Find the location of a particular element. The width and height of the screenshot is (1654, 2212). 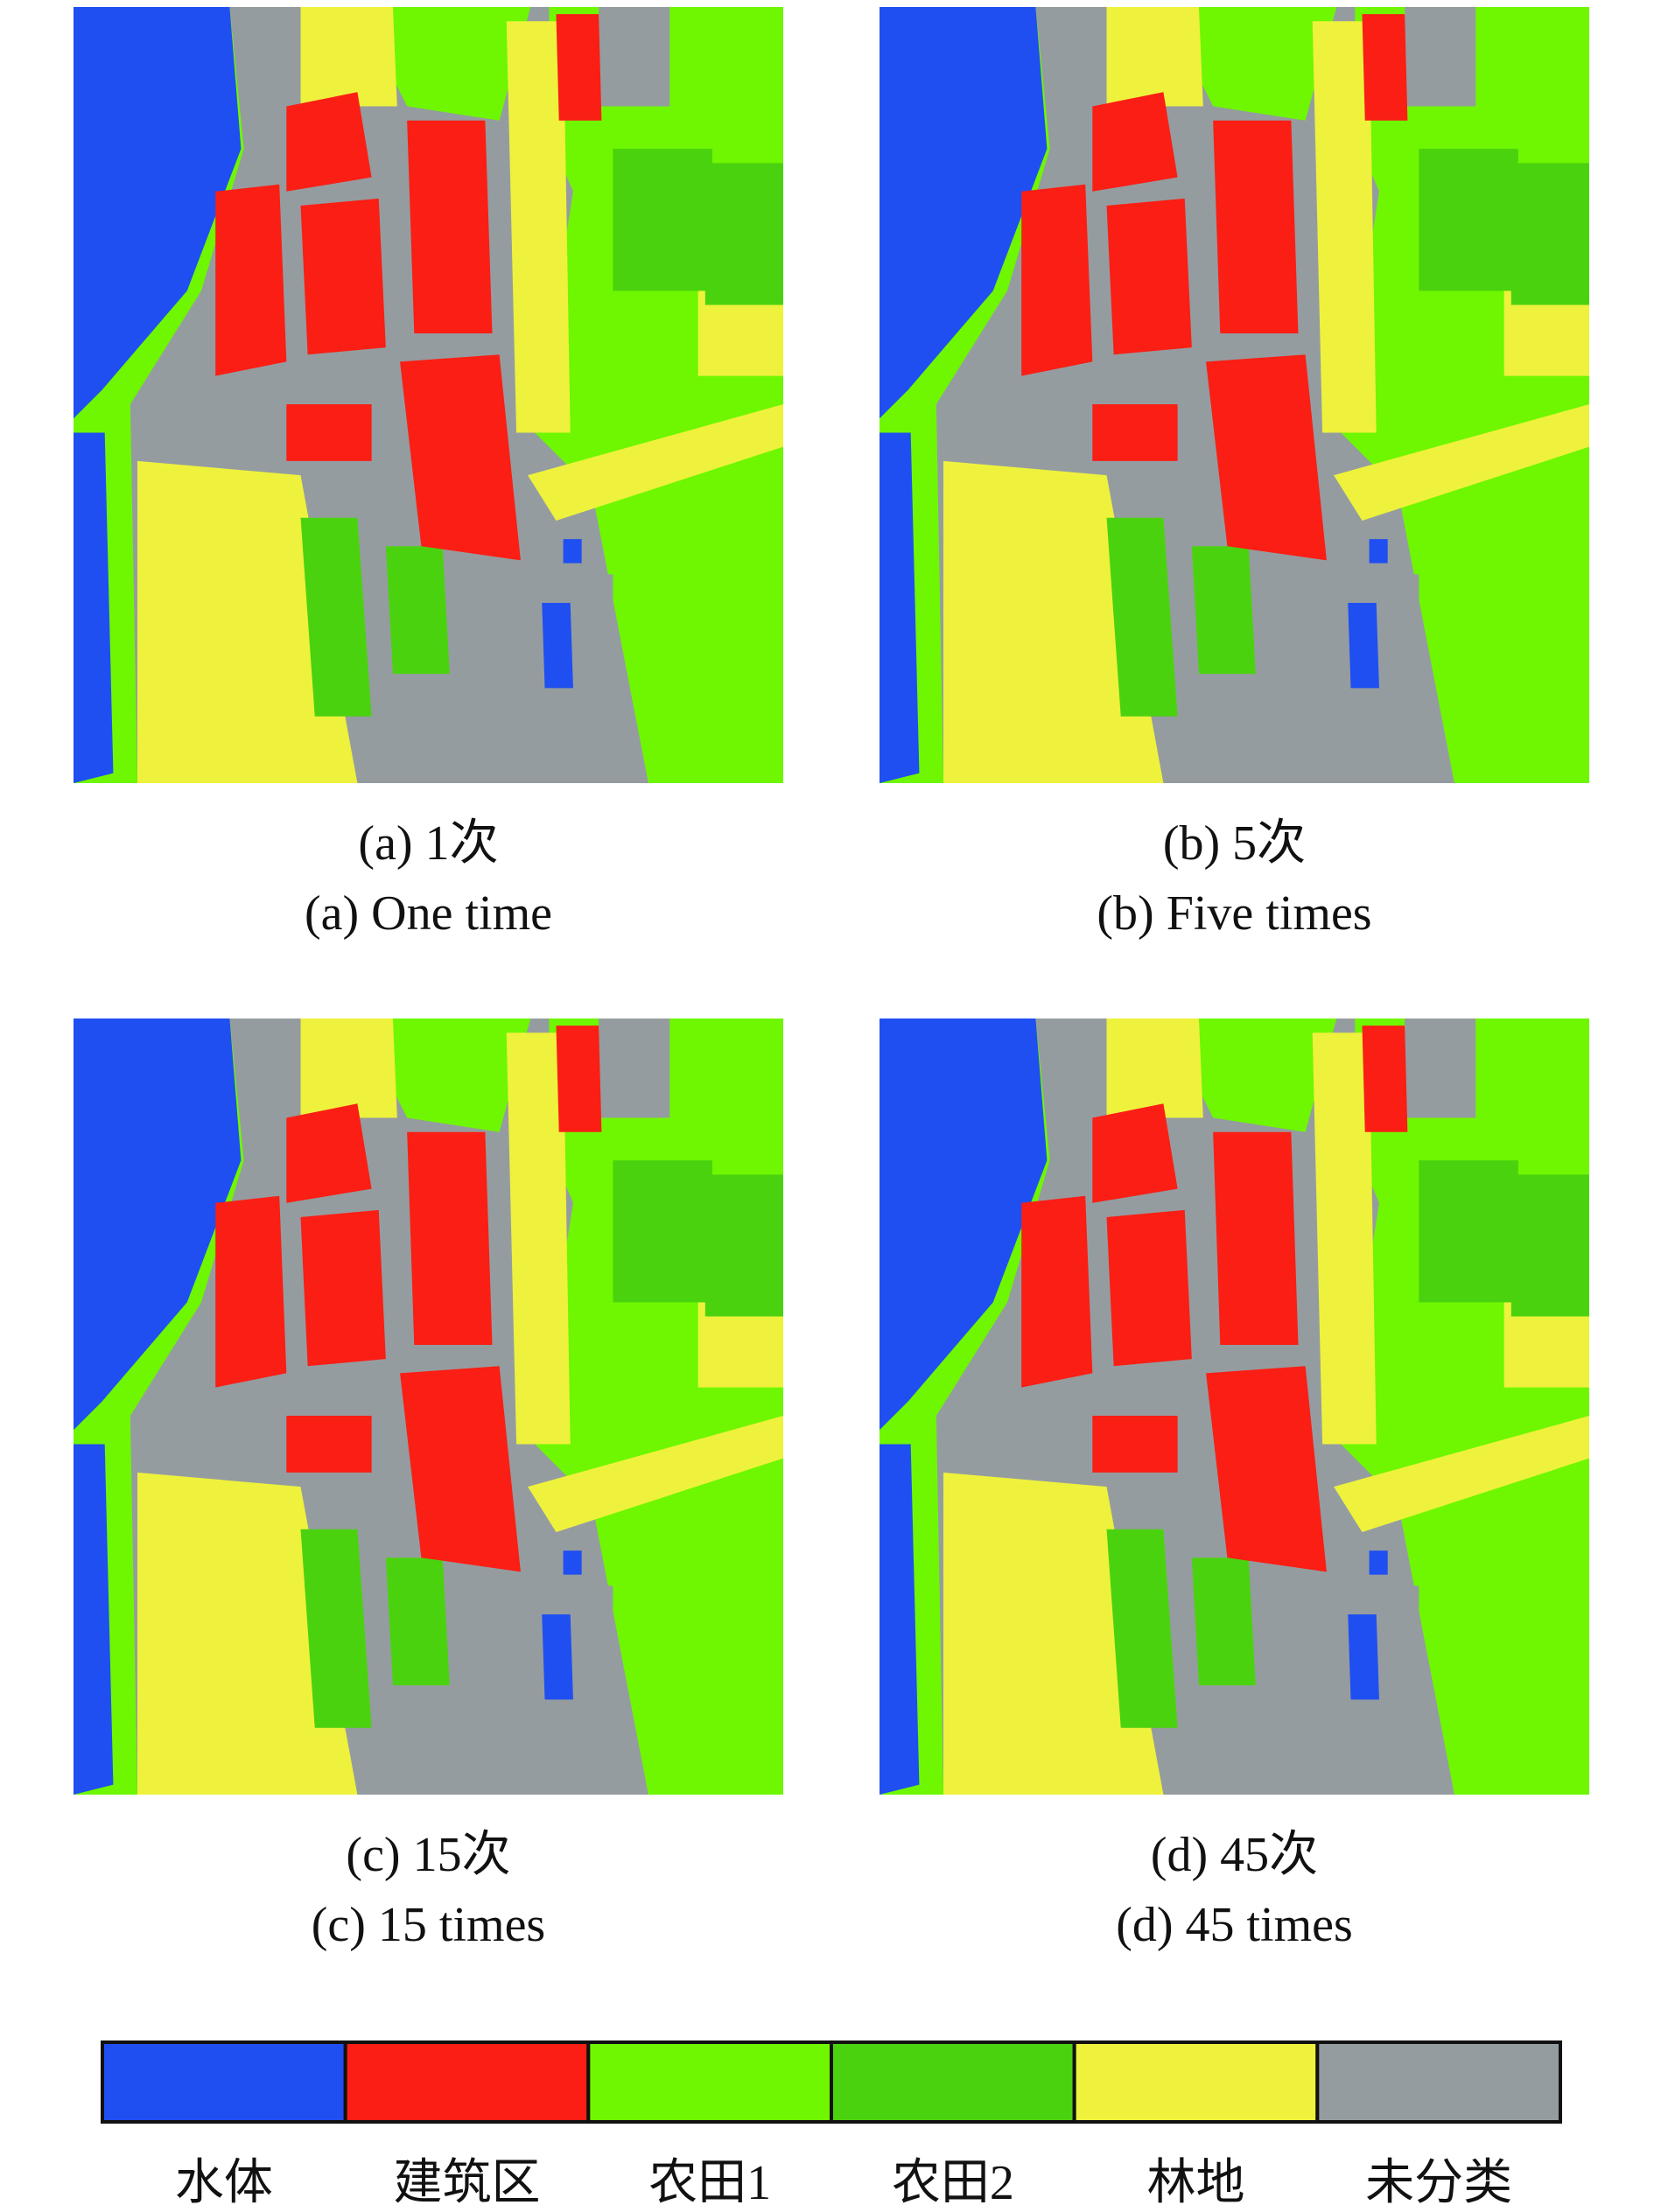

caption-en: (a) One time is located at coordinates (428, 913).